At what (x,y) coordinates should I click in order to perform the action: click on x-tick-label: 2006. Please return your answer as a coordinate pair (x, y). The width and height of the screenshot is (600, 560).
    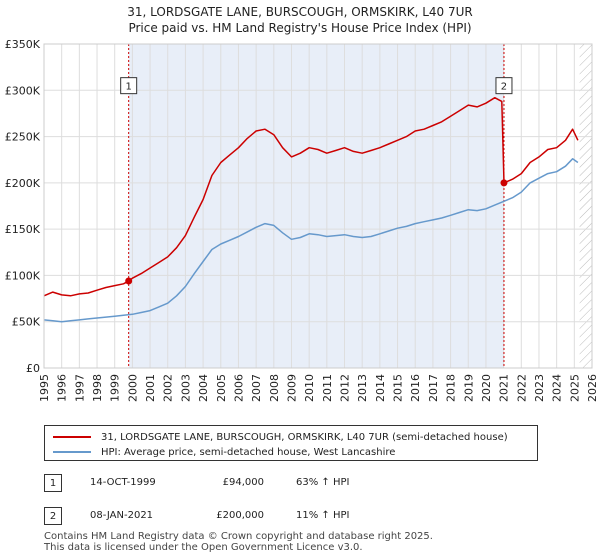
    Looking at the image, I should click on (238, 388).